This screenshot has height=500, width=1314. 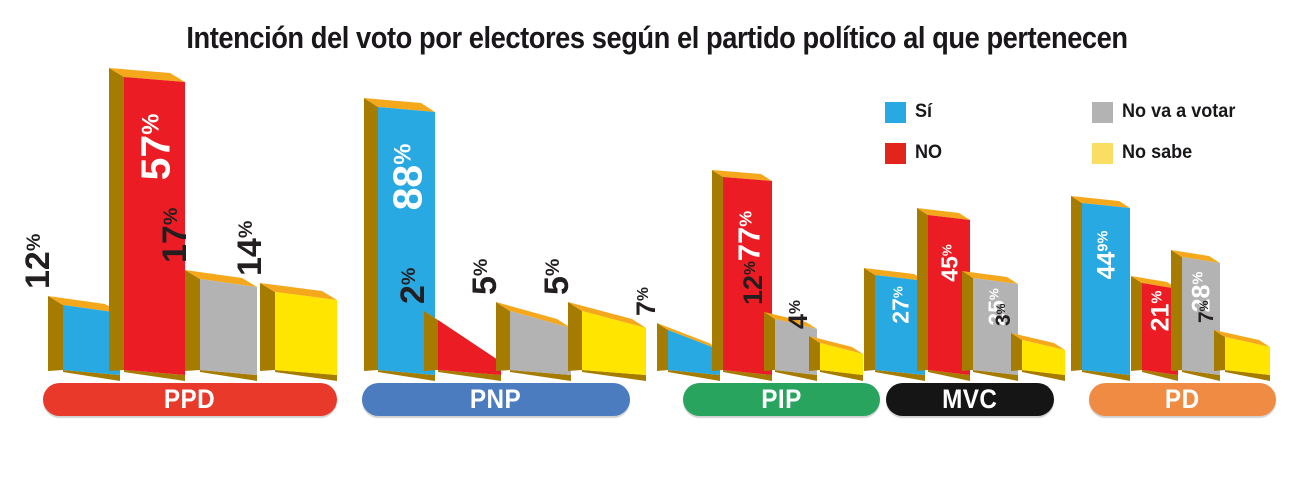 I want to click on bar-value-label-text: 5%, so click(x=485, y=276).